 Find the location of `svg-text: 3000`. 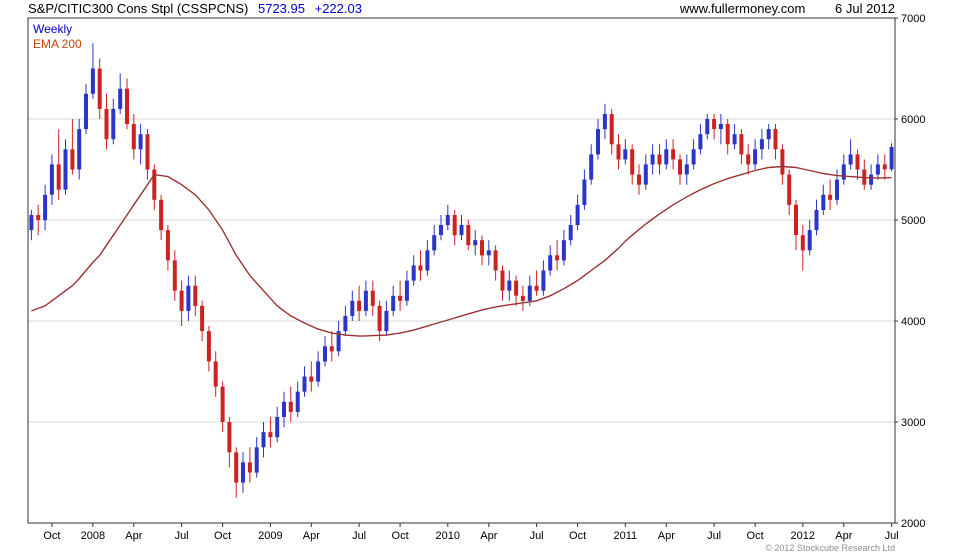

svg-text: 3000 is located at coordinates (913, 423).